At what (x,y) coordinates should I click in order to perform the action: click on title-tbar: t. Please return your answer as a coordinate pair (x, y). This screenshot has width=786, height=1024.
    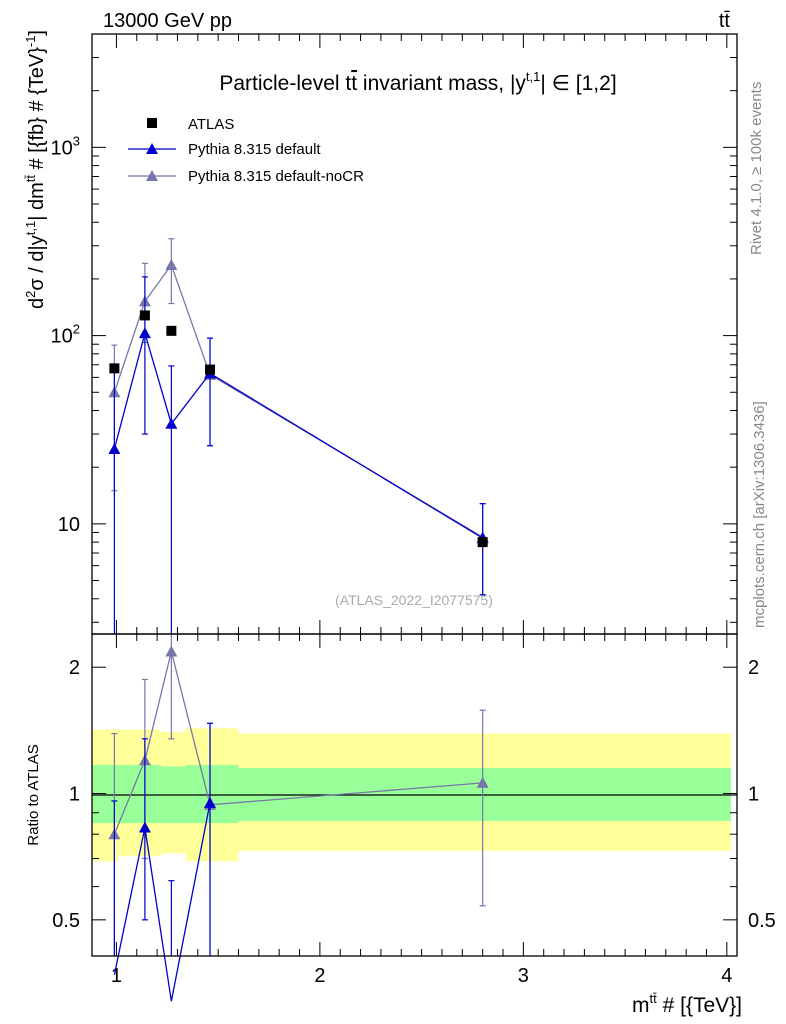
    Looking at the image, I should click on (354, 83).